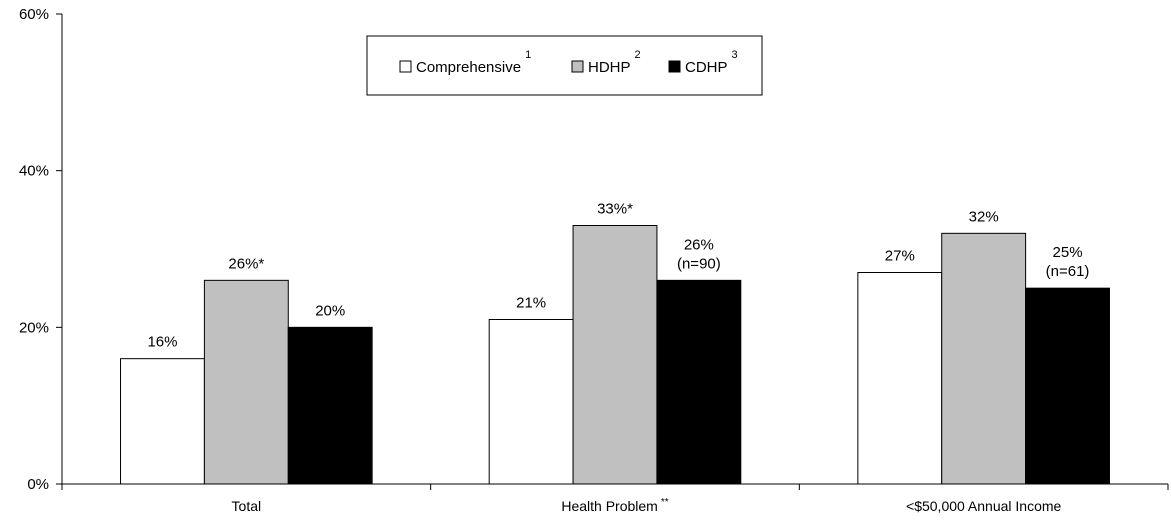 The height and width of the screenshot is (523, 1171). Describe the element at coordinates (247, 506) in the screenshot. I see `x-category-label: Total` at that location.